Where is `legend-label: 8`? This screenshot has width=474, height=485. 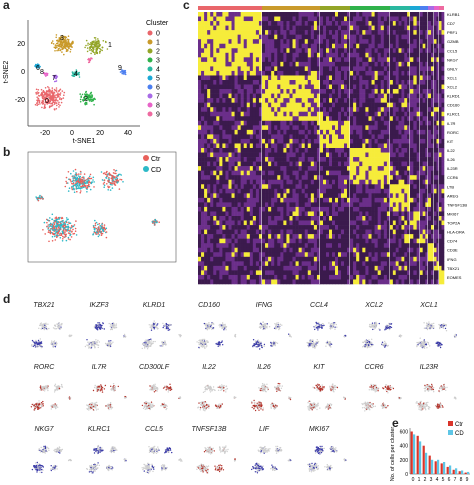 legend-label: 8 is located at coordinates (158, 106).